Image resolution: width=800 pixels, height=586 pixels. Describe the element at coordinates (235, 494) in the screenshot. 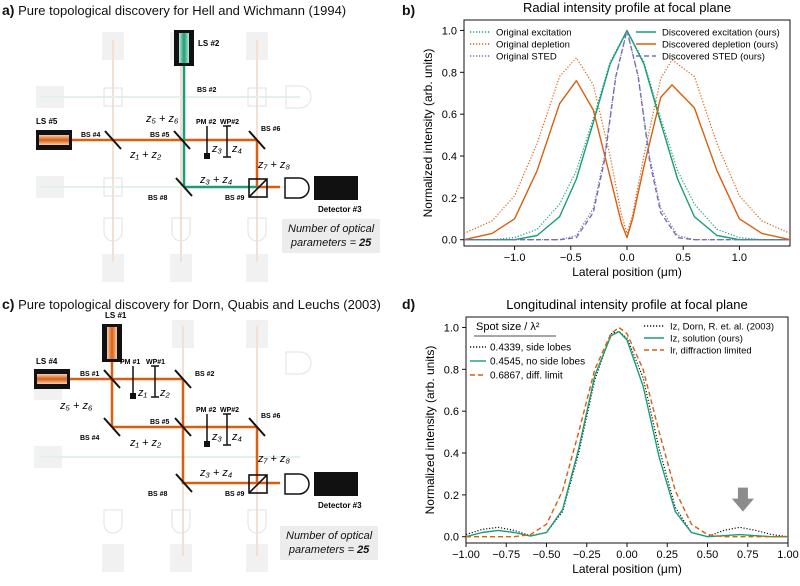

I see `label-bs9-c: BS #9` at that location.